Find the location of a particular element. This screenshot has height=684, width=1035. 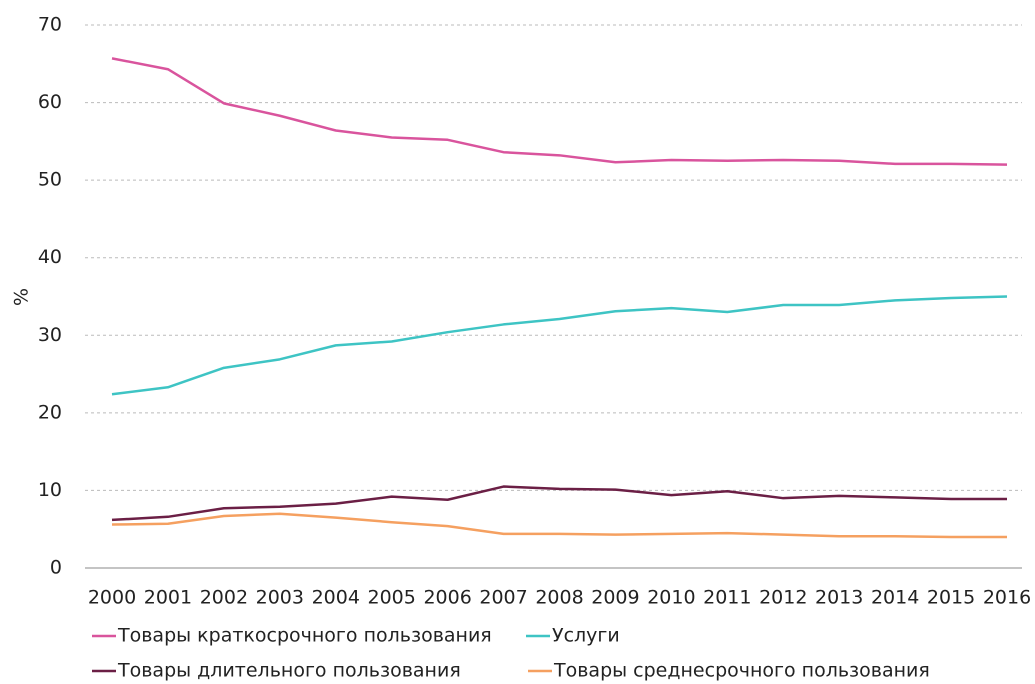

y-tick-label: 50 is located at coordinates (50, 180).